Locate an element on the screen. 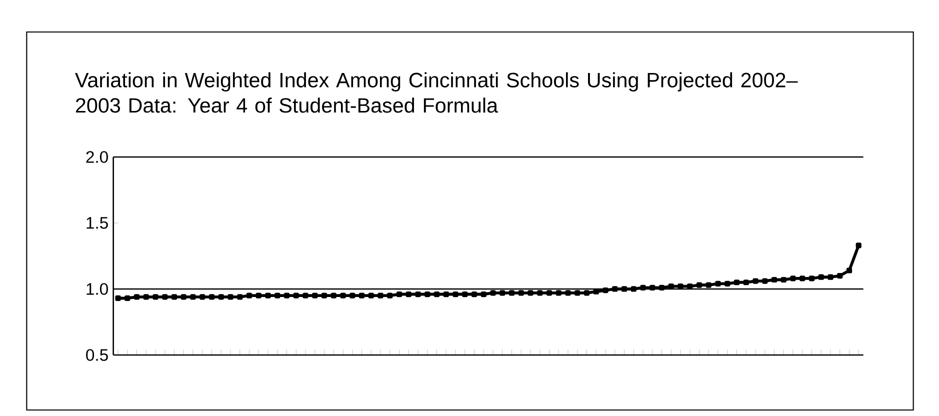 This screenshot has height=416, width=939. y-tick-label: 0.5 is located at coordinates (97, 355).